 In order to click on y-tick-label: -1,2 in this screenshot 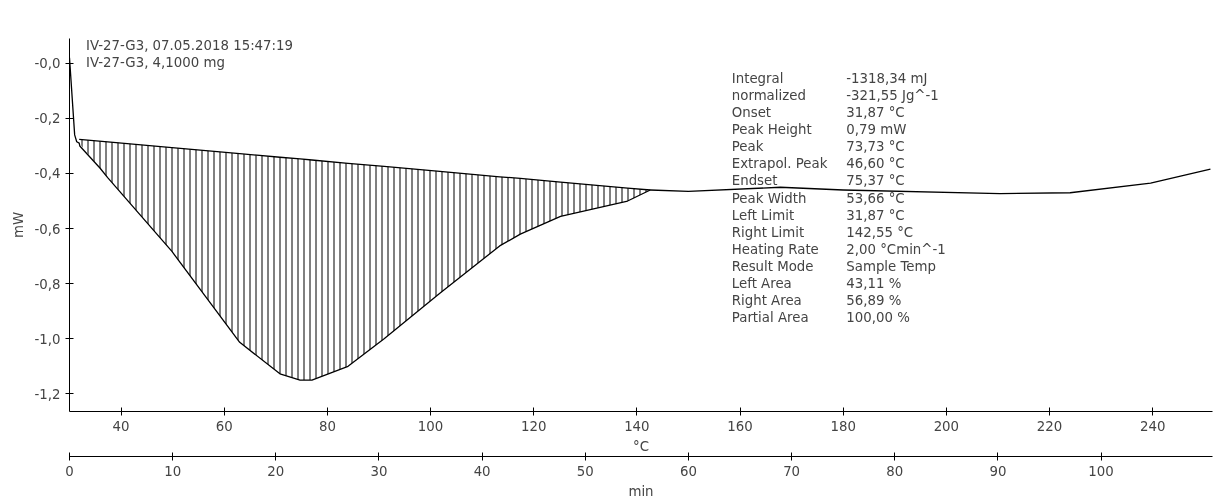, I will do `click(47, 394)`.